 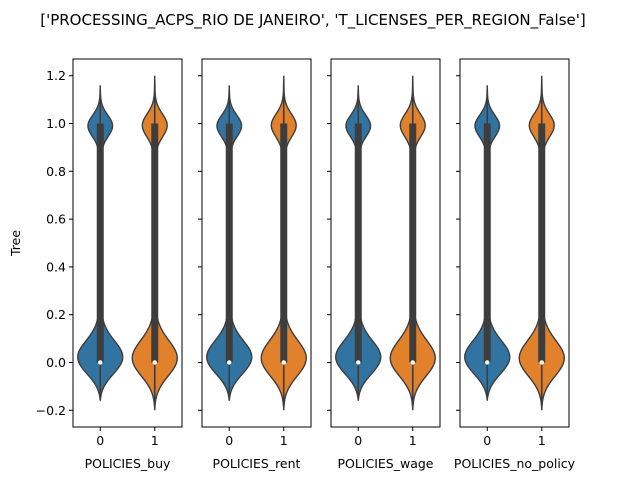 I want to click on y-axis-label: Tree, so click(x=15, y=243).